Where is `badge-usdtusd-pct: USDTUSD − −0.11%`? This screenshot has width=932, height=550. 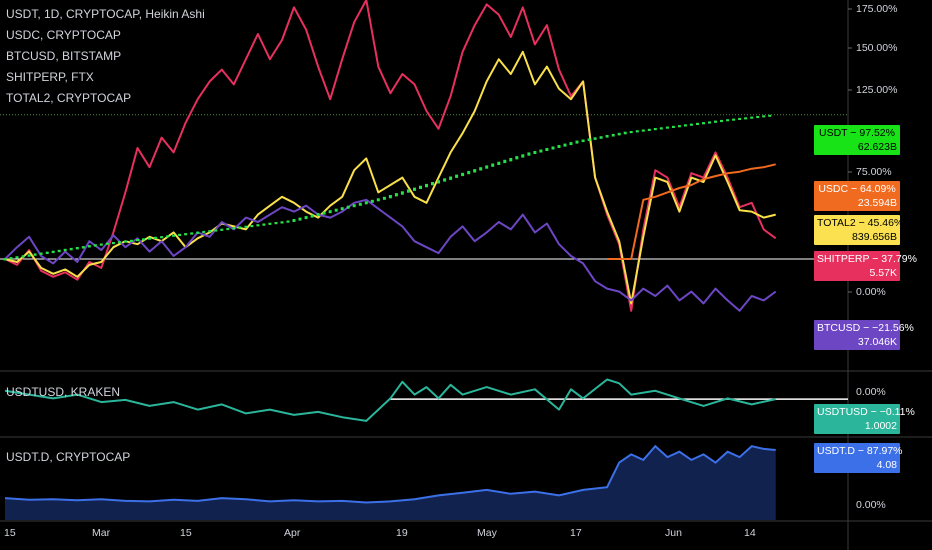 badge-usdtusd-pct: USDTUSD − −0.11% is located at coordinates (866, 412).